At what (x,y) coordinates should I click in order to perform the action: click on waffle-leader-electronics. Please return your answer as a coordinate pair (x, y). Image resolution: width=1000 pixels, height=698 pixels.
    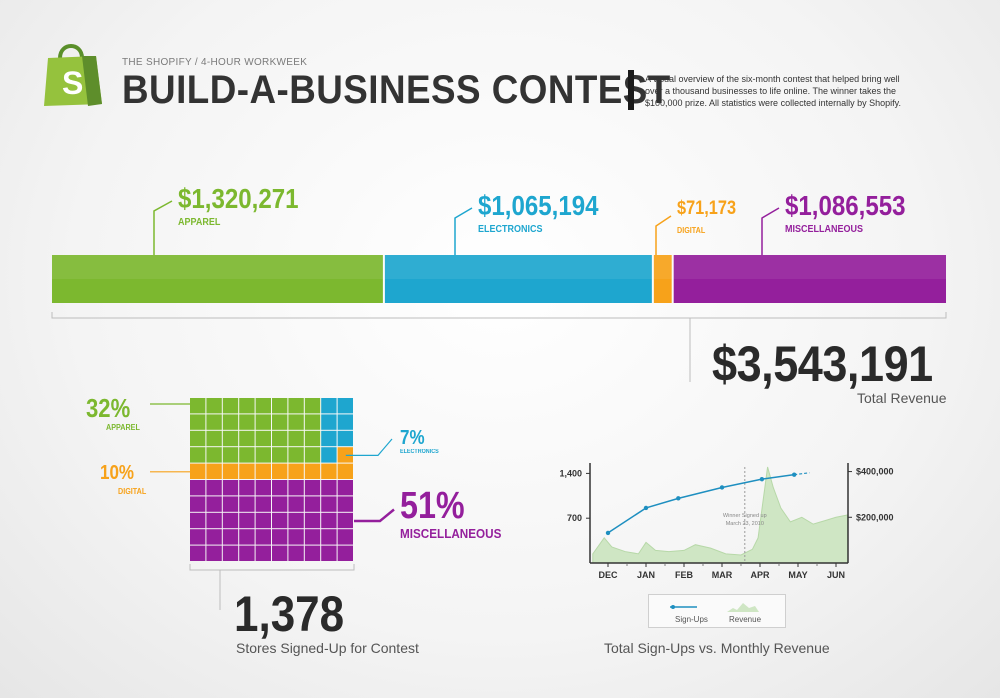
    Looking at the image, I should click on (369, 447).